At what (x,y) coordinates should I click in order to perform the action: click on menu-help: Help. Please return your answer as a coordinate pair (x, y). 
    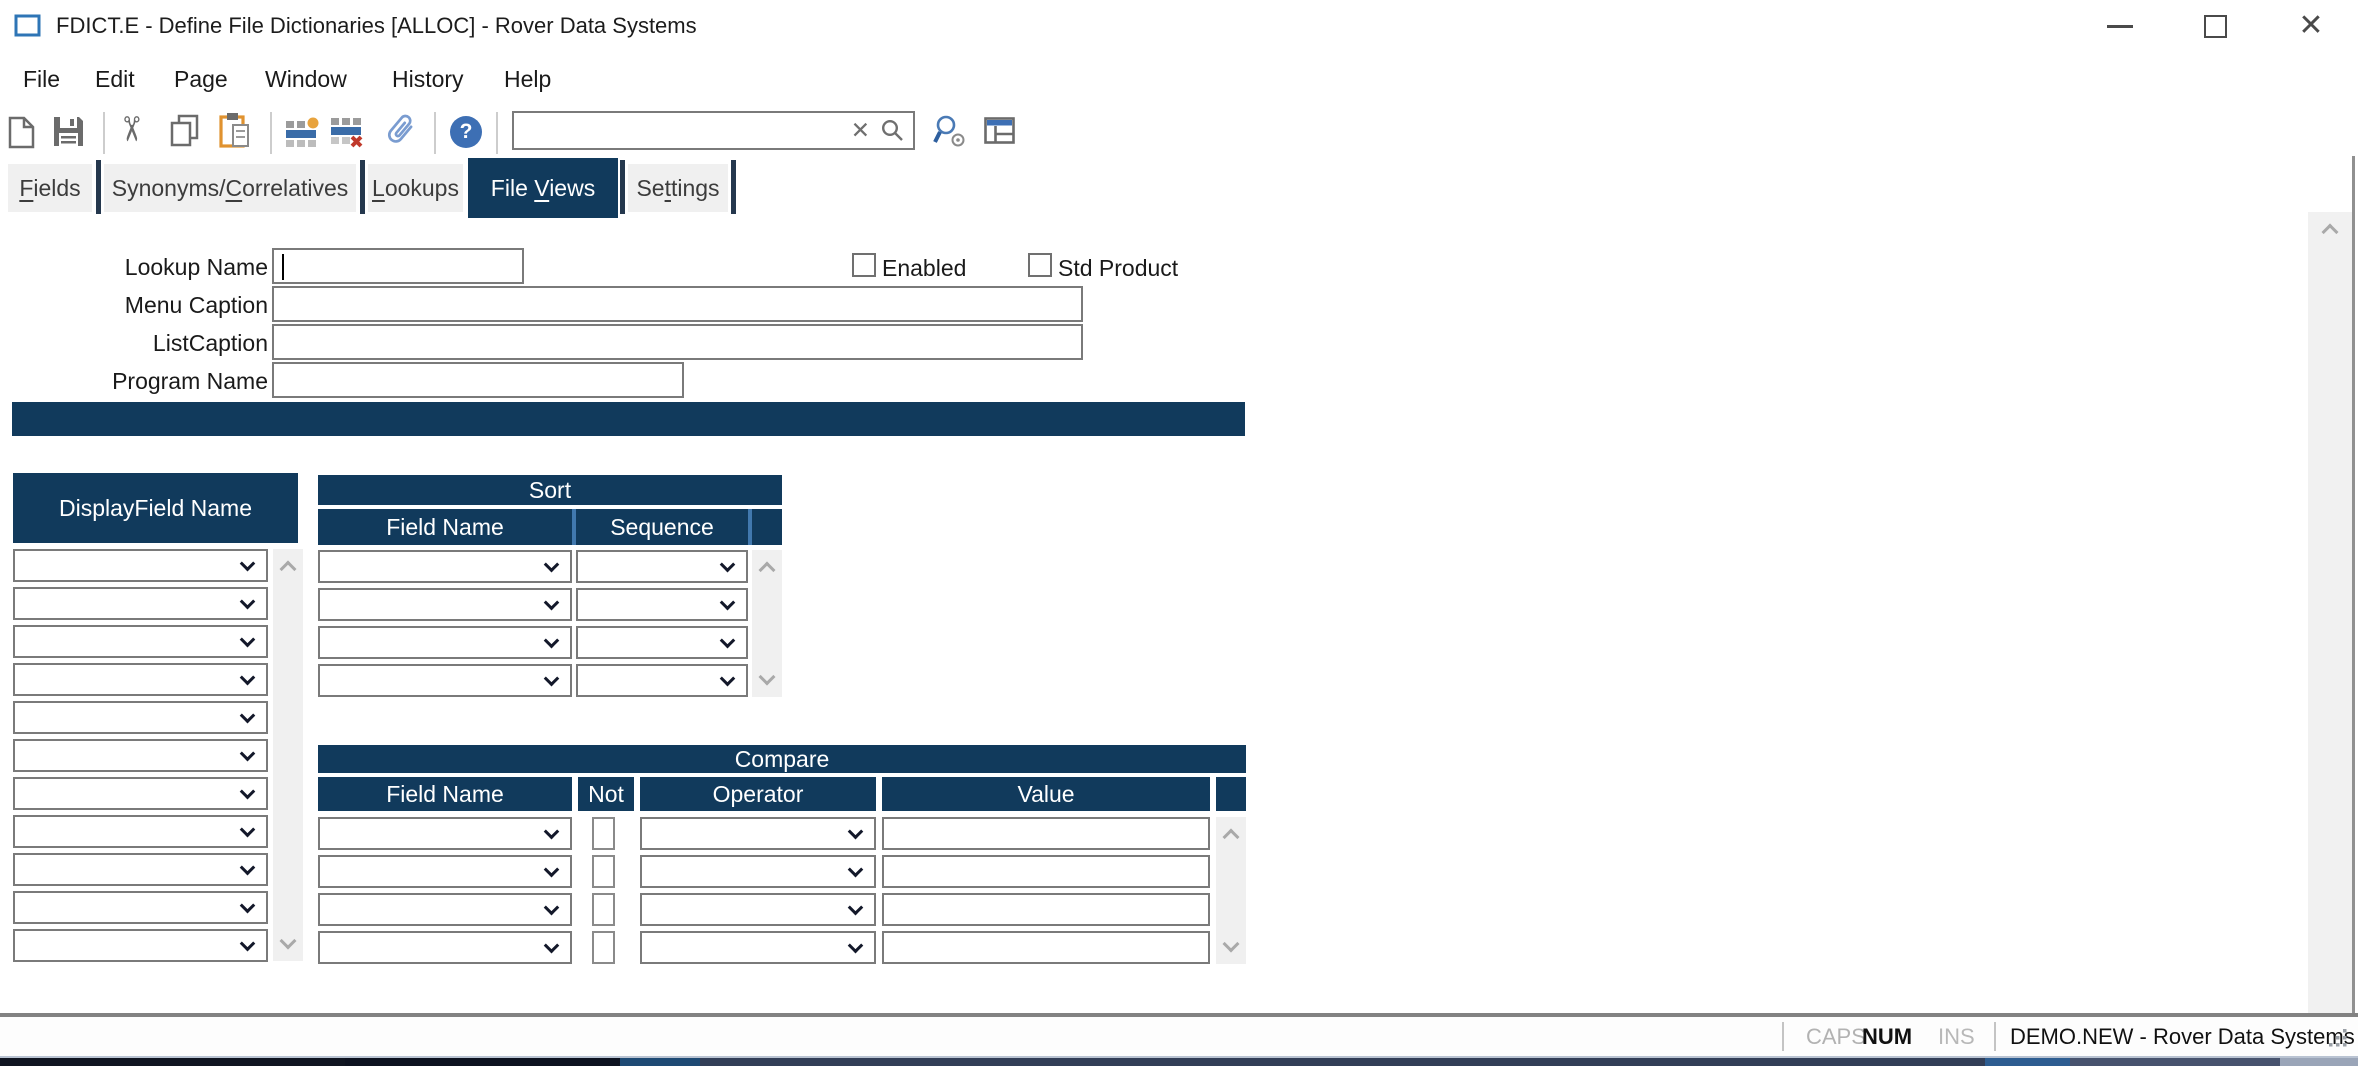
    Looking at the image, I should click on (528, 78).